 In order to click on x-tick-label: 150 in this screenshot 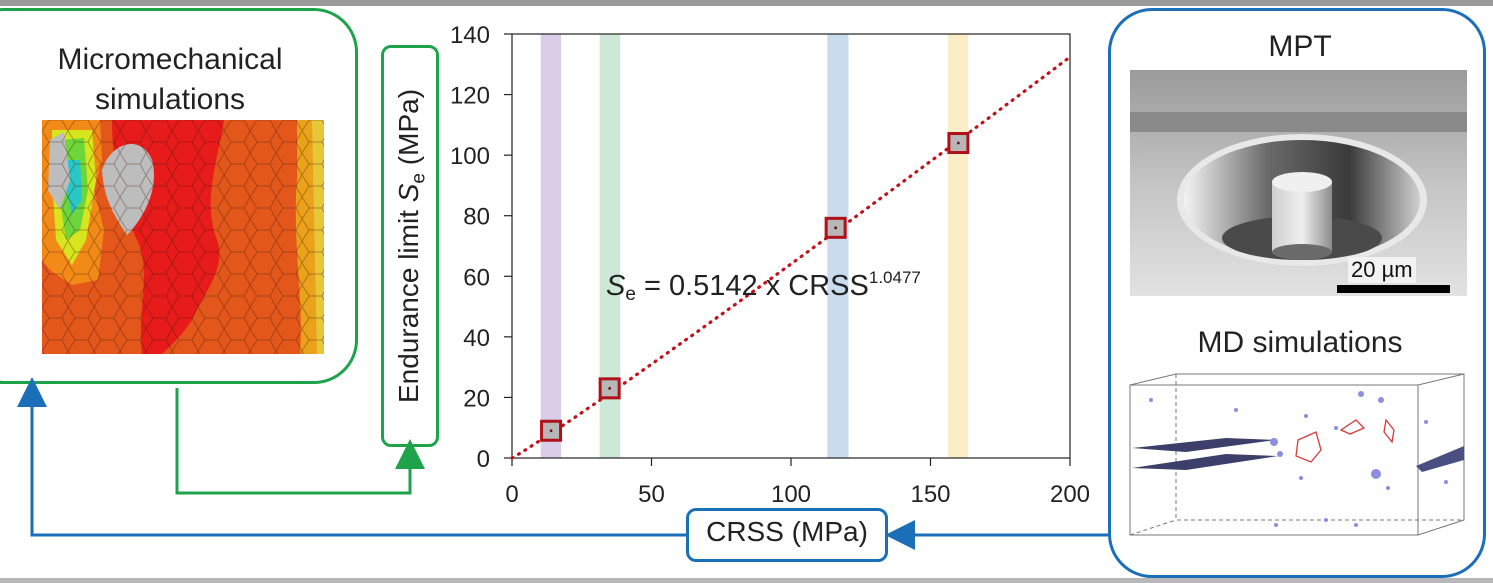, I will do `click(930, 494)`.